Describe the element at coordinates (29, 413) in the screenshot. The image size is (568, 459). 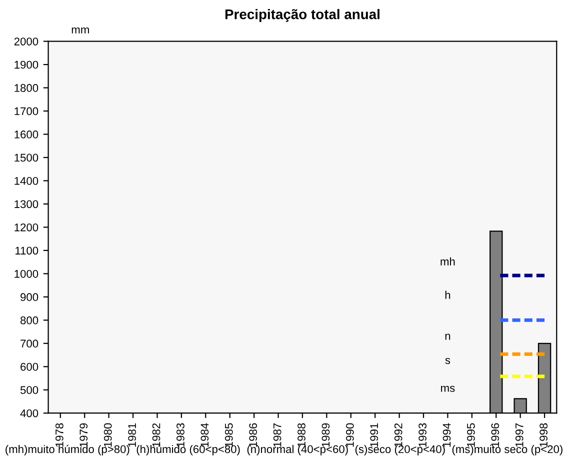
I see `y-tick-label: 400` at that location.